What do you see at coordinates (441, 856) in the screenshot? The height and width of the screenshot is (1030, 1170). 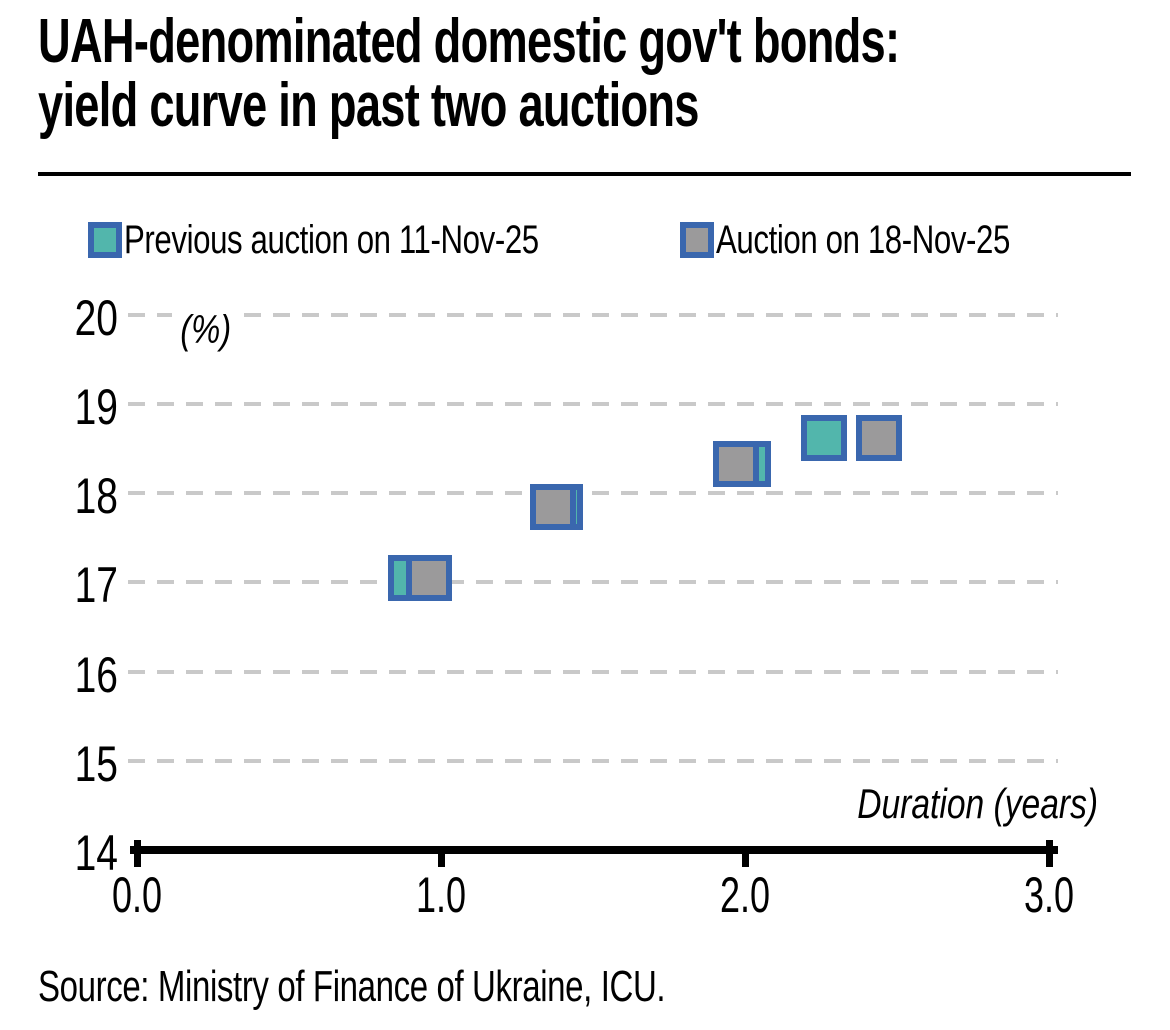 I see `x-tick-1.0` at bounding box center [441, 856].